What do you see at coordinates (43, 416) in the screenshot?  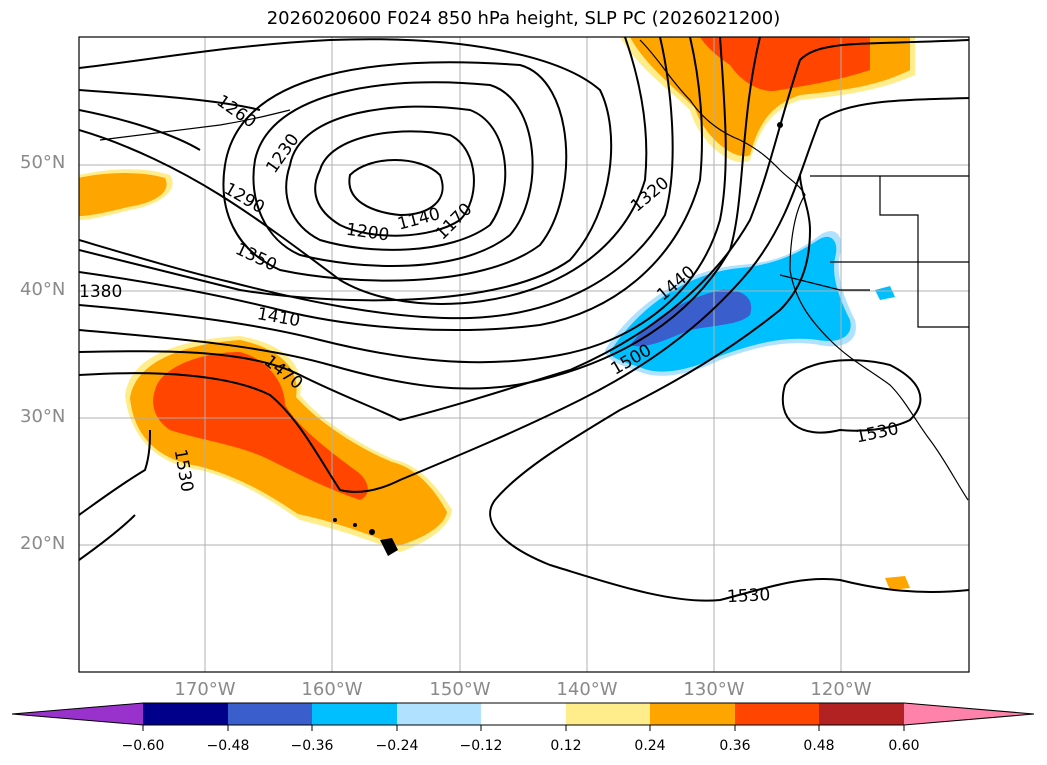 I see `lat-label-30n: 30°N` at bounding box center [43, 416].